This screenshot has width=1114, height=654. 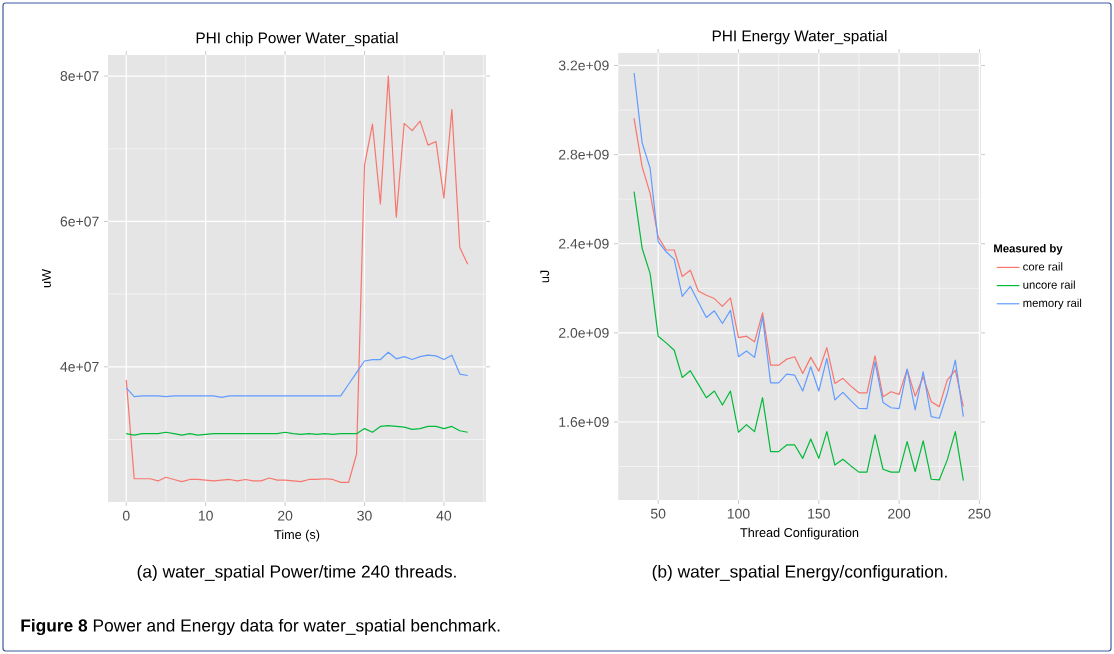 What do you see at coordinates (584, 243) in the screenshot?
I see `y-tick-label: 2.4e+09` at bounding box center [584, 243].